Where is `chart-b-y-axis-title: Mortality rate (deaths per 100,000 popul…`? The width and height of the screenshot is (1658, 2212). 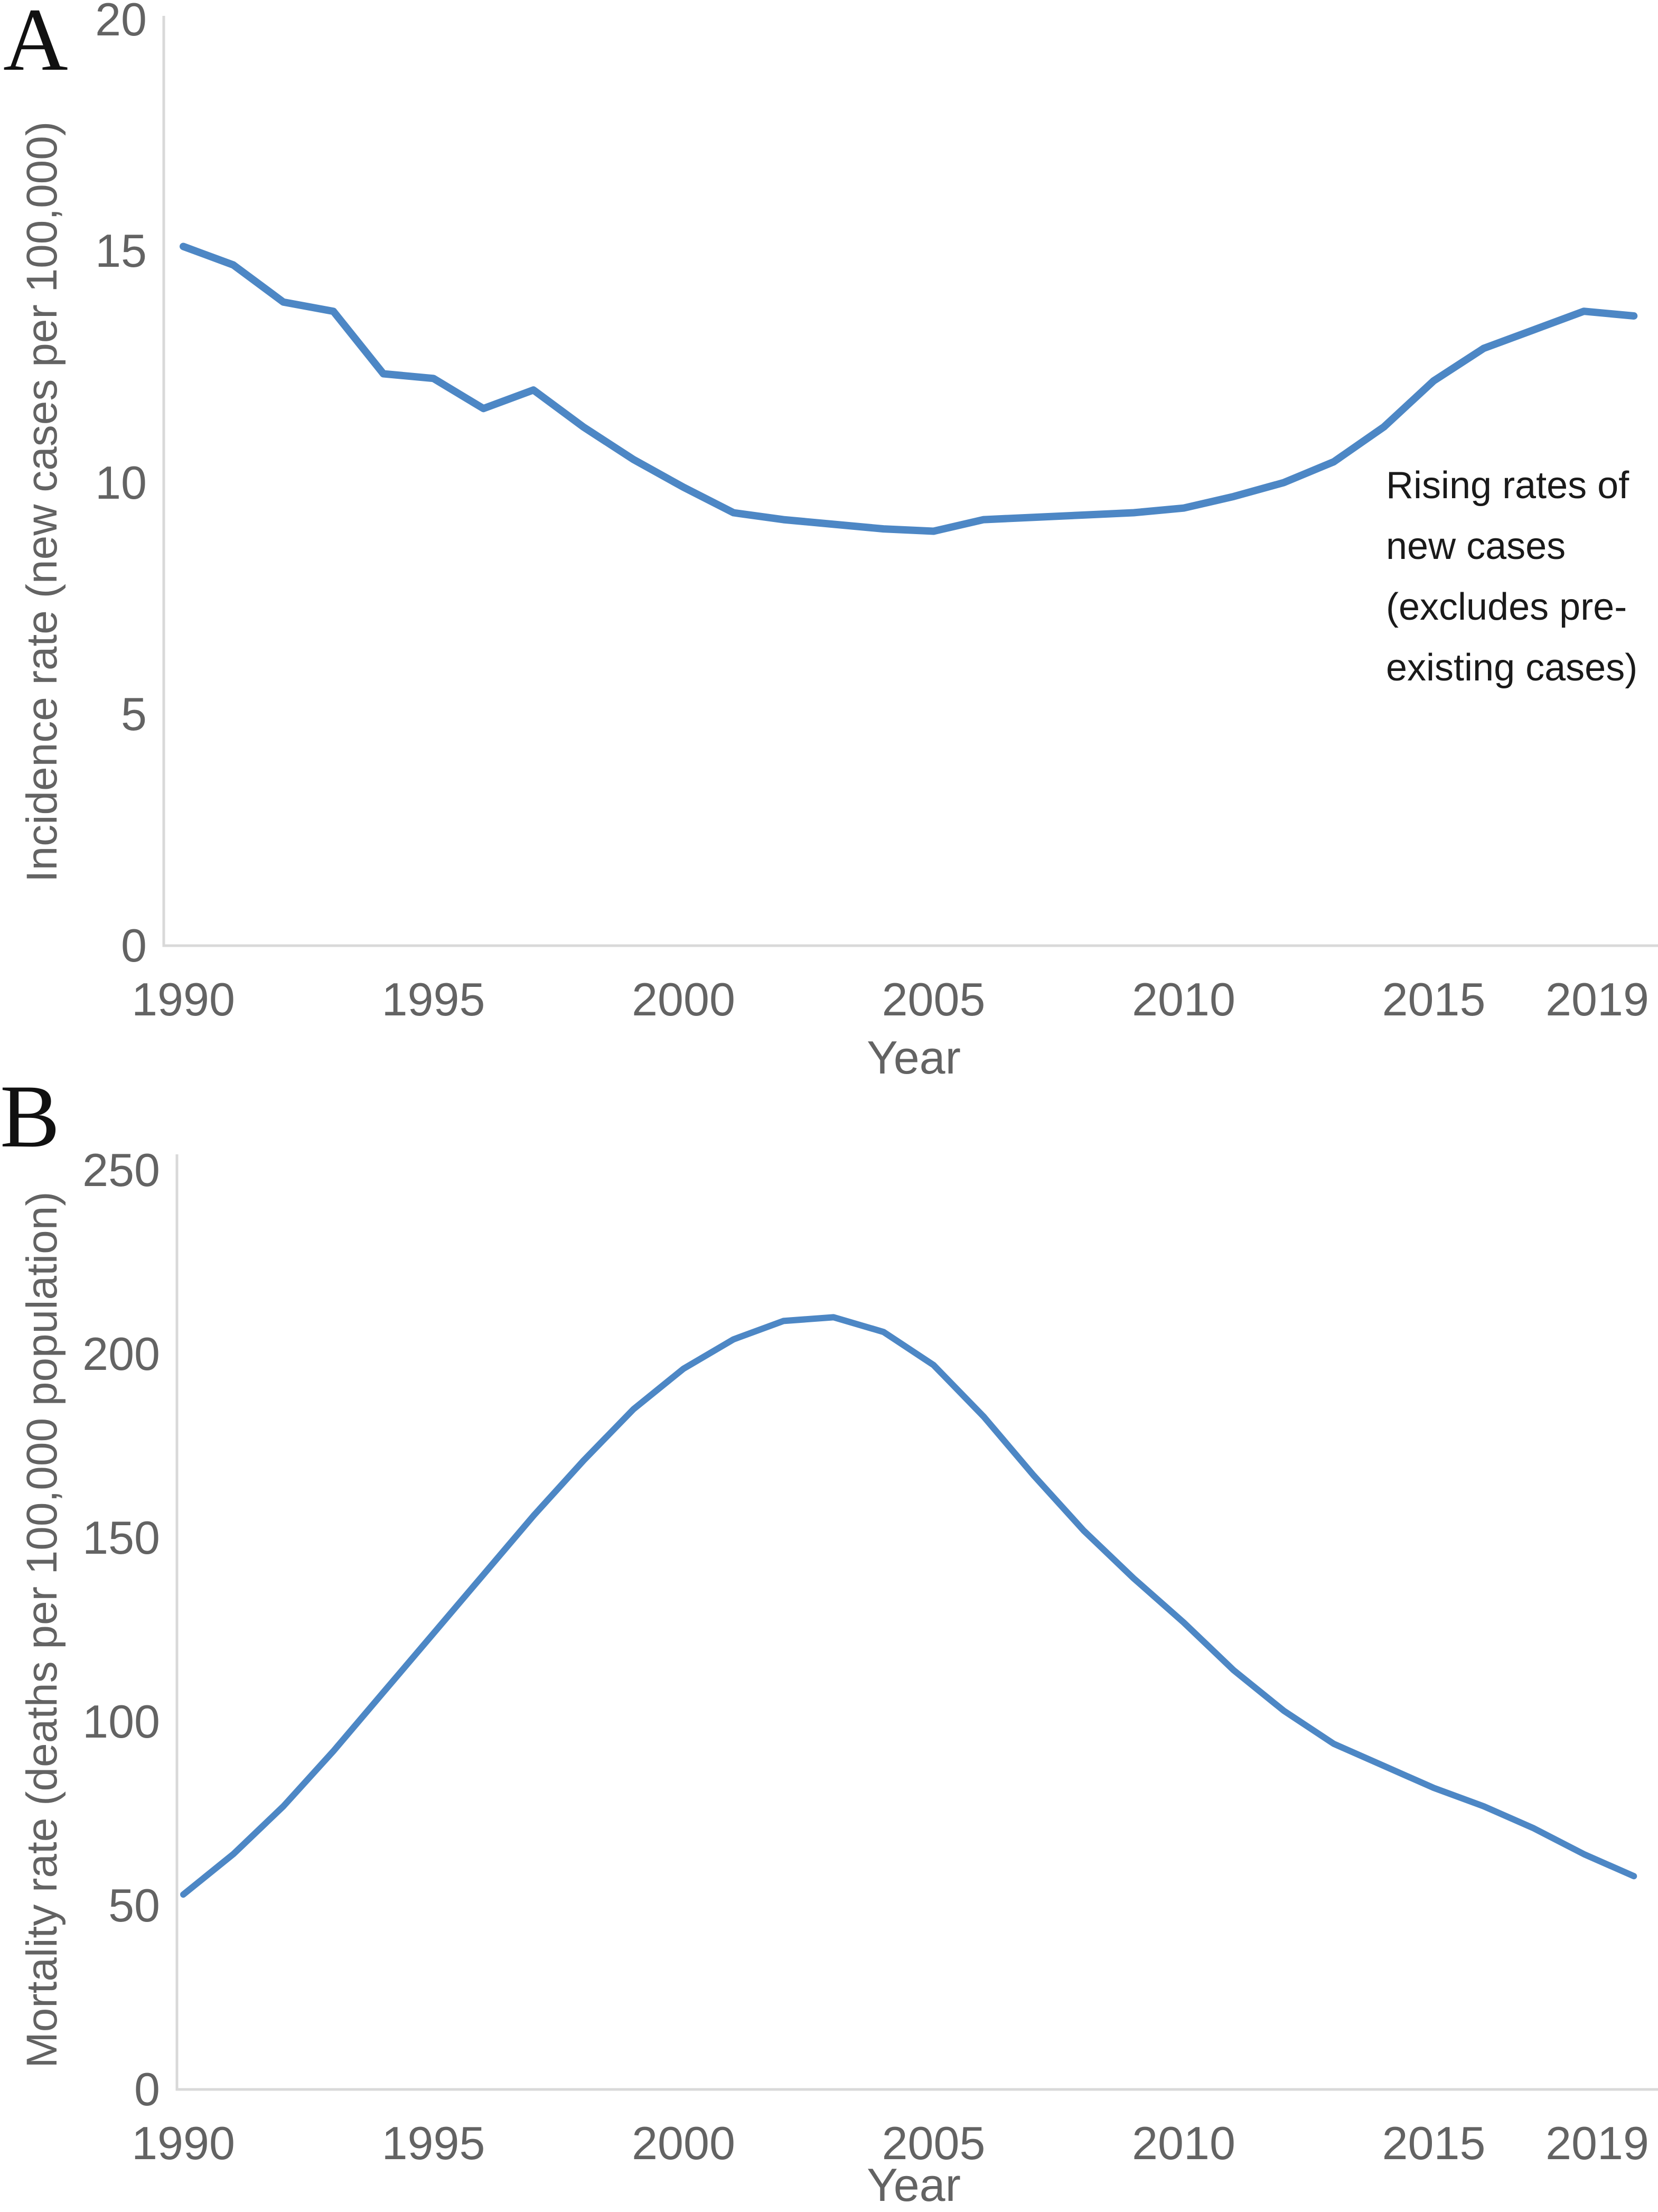 chart-b-y-axis-title: Mortality rate (deaths per 100,000 popul… is located at coordinates (42, 1629).